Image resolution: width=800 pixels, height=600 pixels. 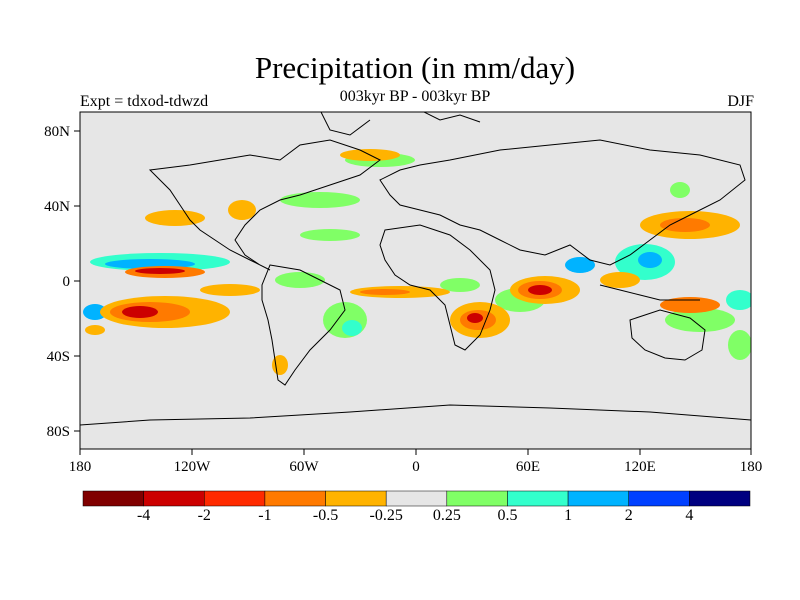 I want to click on map-subtitle: 003kyr BP - 003kyr BP, so click(x=415, y=96).